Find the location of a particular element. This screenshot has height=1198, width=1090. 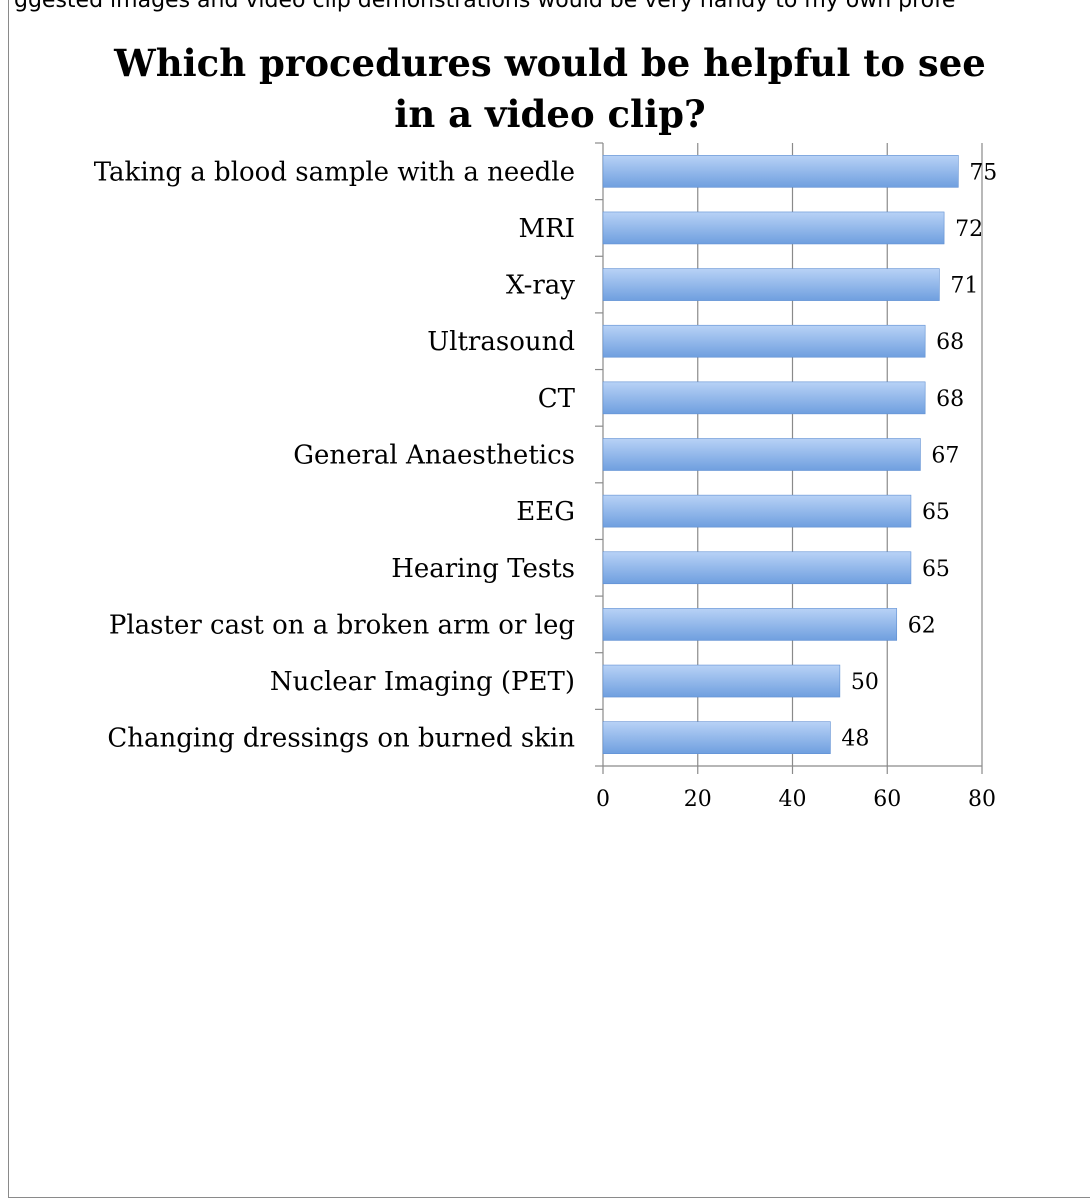

x-tick-labels: 0 20 40 60 80 is located at coordinates (796, 799).